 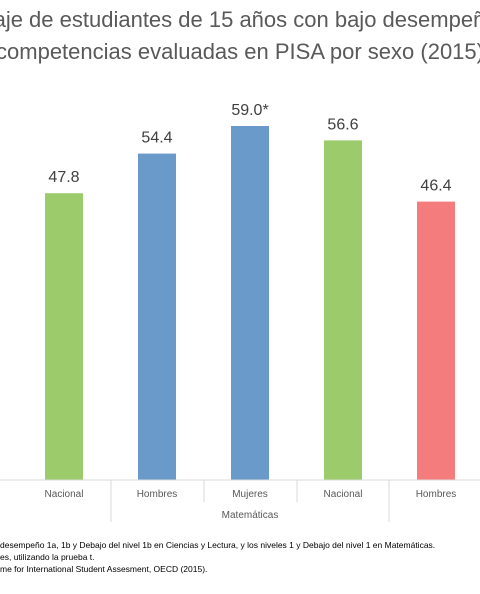 What do you see at coordinates (436, 494) in the screenshot?
I see `category-label-5: Hombres` at bounding box center [436, 494].